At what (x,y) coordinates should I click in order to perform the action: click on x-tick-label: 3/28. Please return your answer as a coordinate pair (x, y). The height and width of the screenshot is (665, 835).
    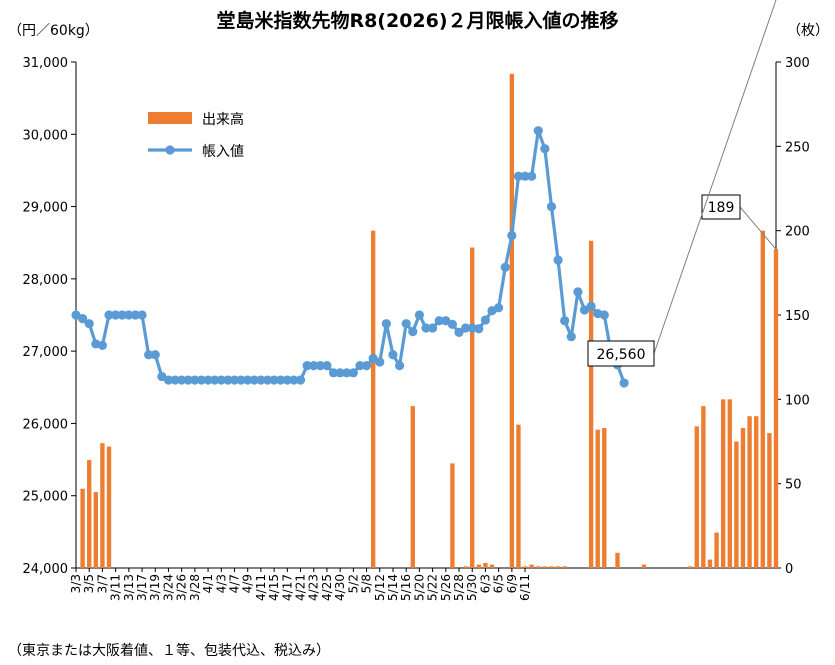
    Looking at the image, I should click on (195, 587).